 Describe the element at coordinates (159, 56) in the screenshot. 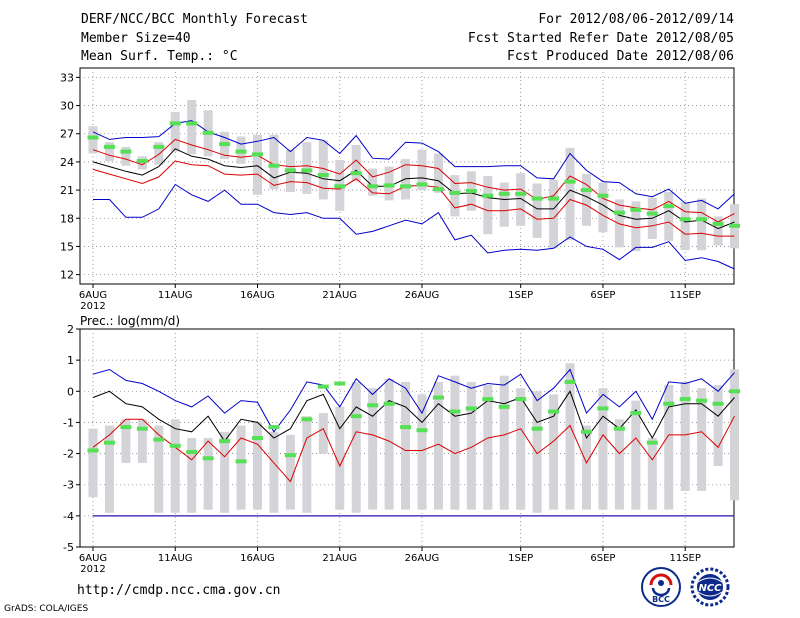

I see `variable-label: Mean Surf. Temp.: °C` at that location.